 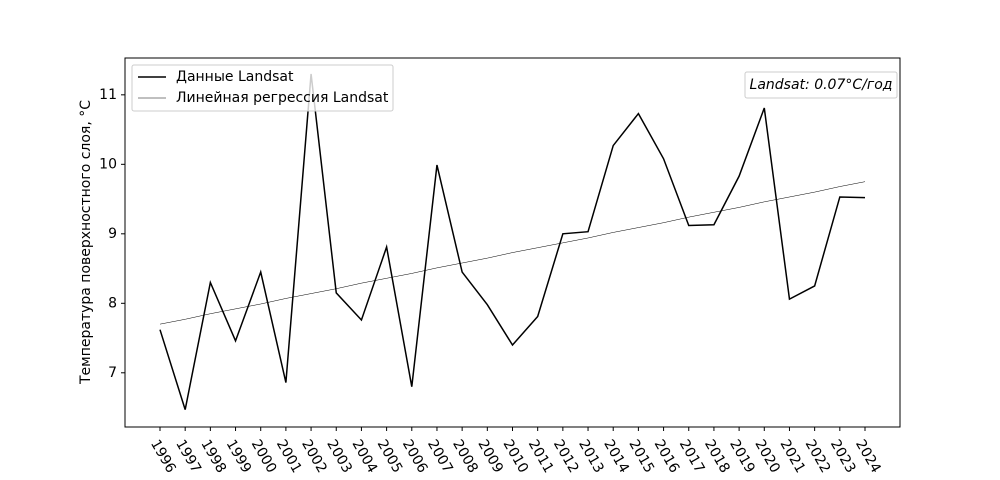 I want to click on legend-label: Линейная регрессия Landsat, so click(x=282, y=98).